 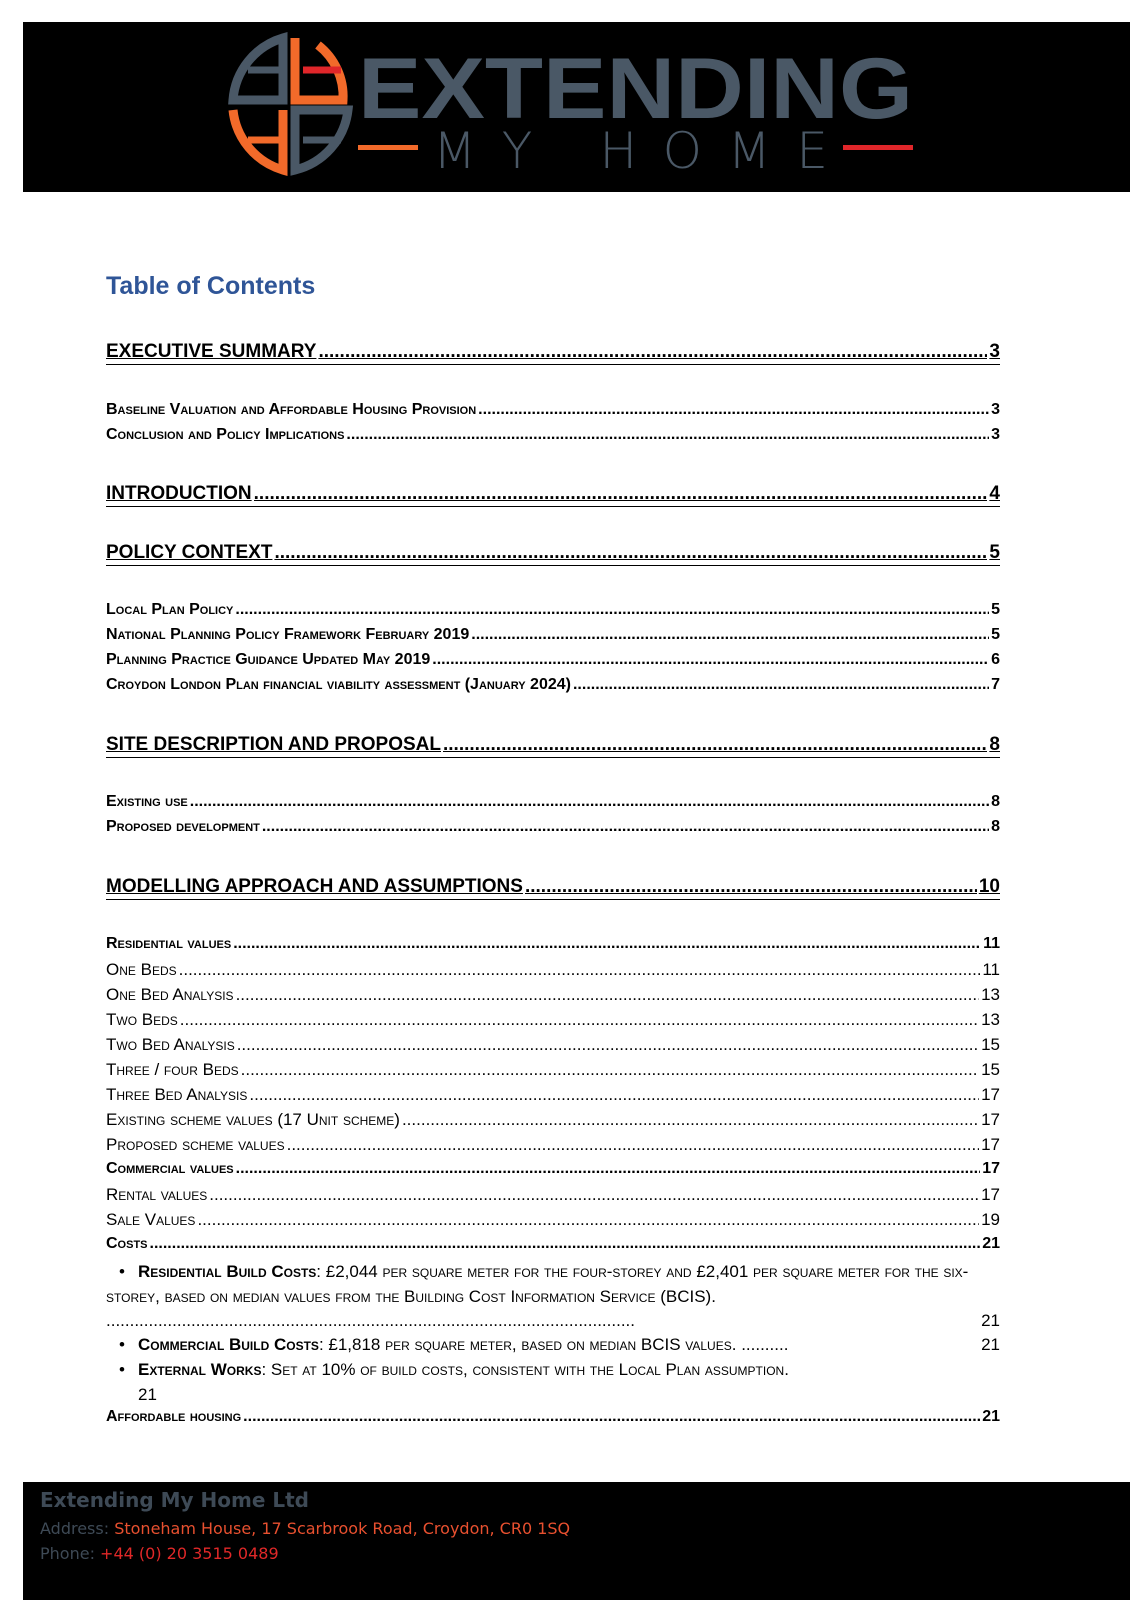 What do you see at coordinates (147, 801) in the screenshot?
I see `toc-entry-title: Existing use` at bounding box center [147, 801].